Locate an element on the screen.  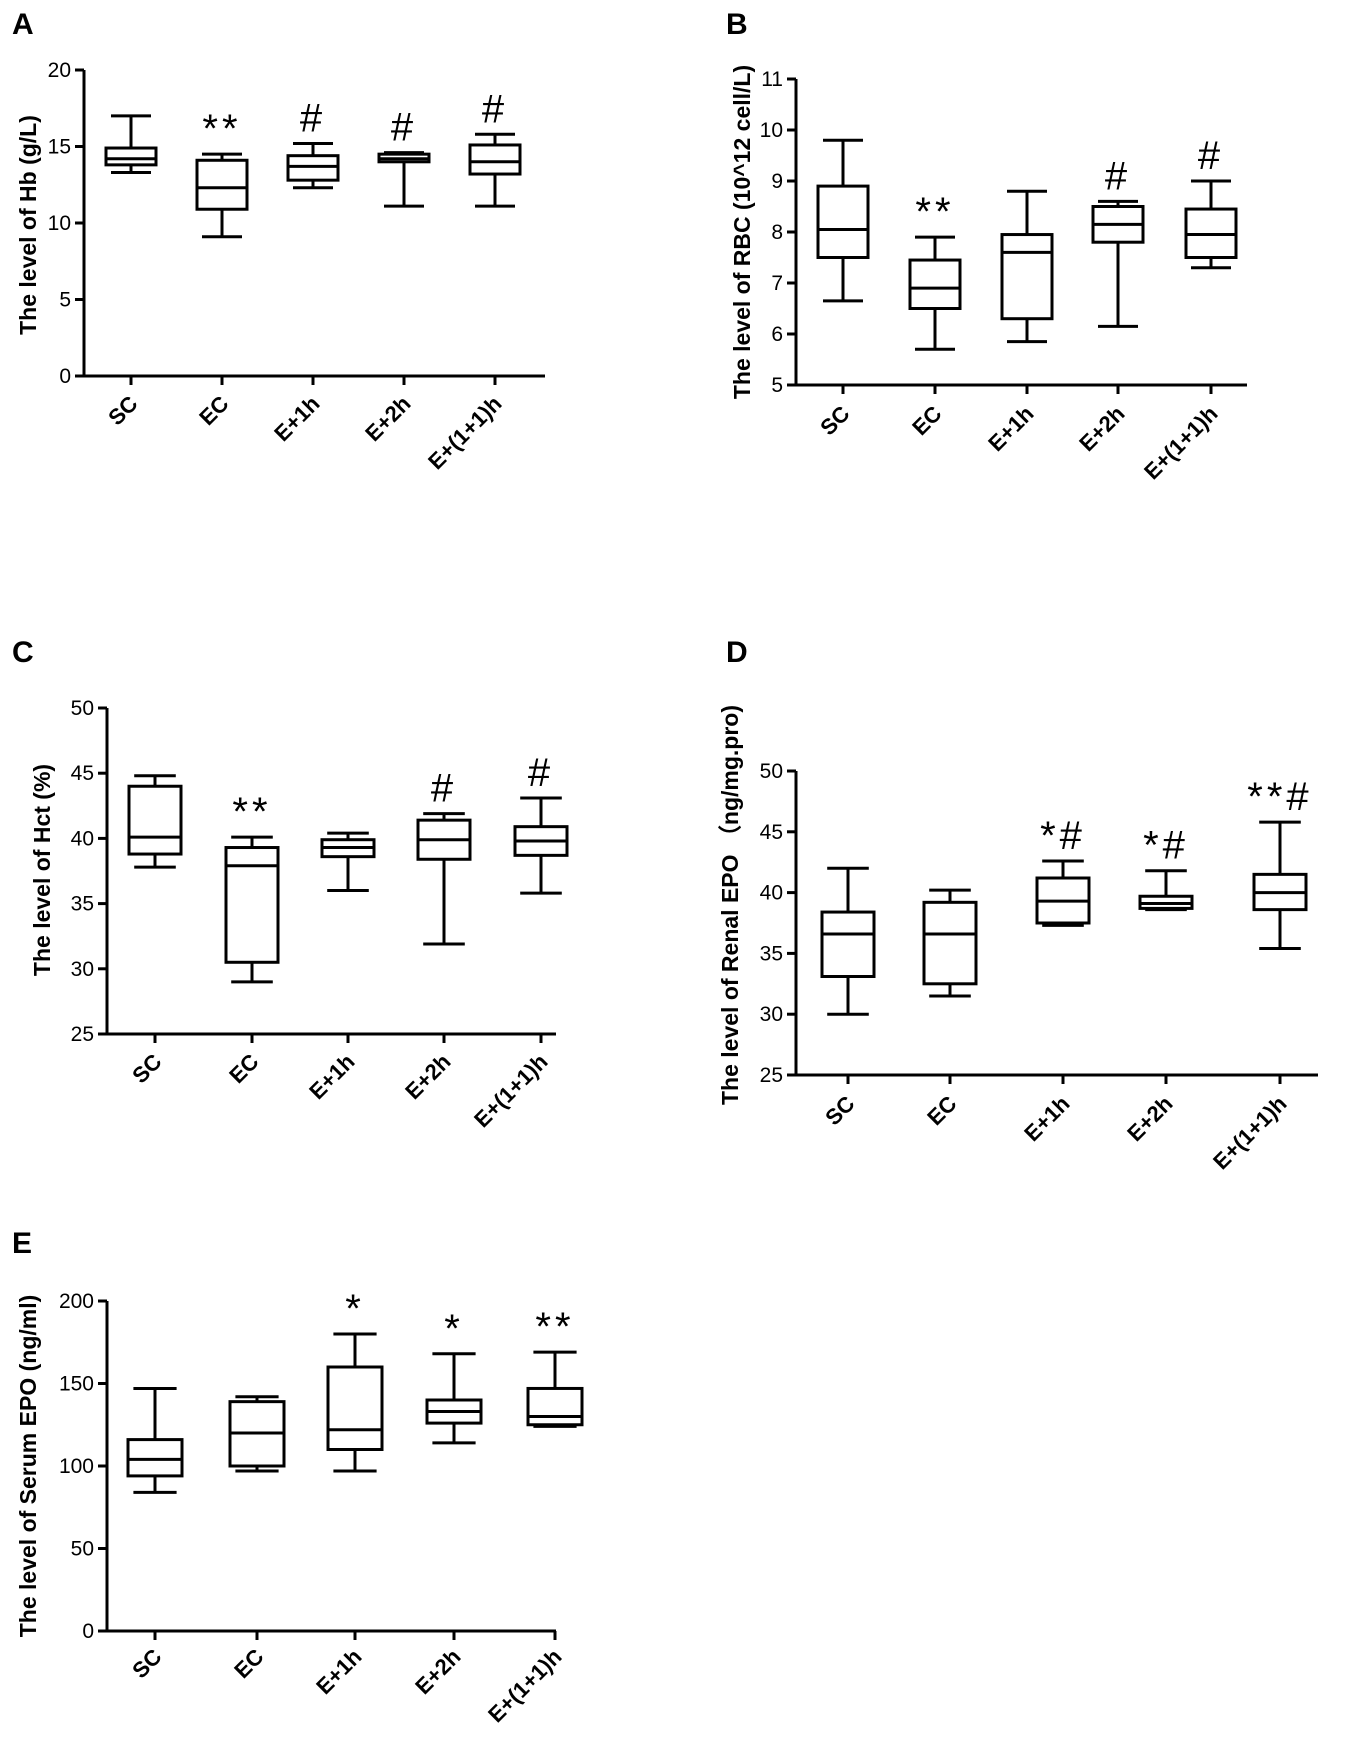
y-tick-label: 45 is located at coordinates (82, 773).